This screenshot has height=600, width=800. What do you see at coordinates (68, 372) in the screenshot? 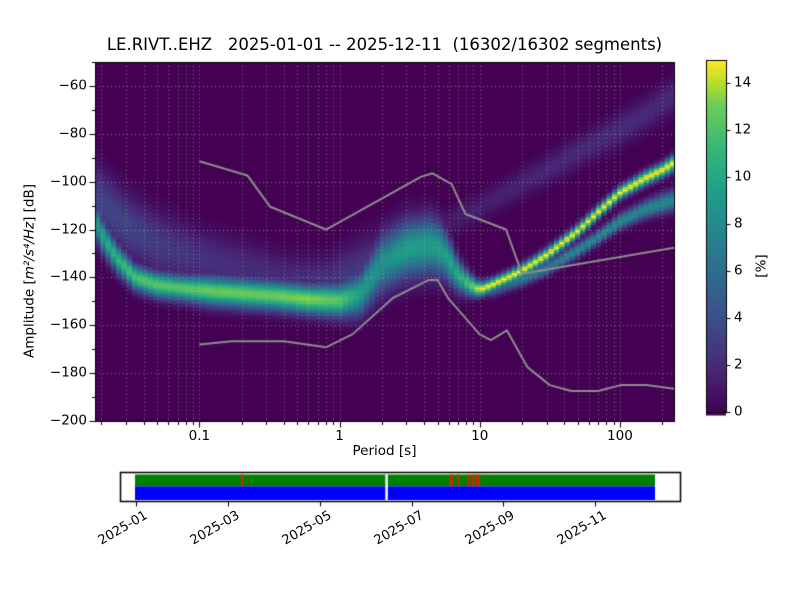
I see `y-tick-label: −180` at bounding box center [68, 372].